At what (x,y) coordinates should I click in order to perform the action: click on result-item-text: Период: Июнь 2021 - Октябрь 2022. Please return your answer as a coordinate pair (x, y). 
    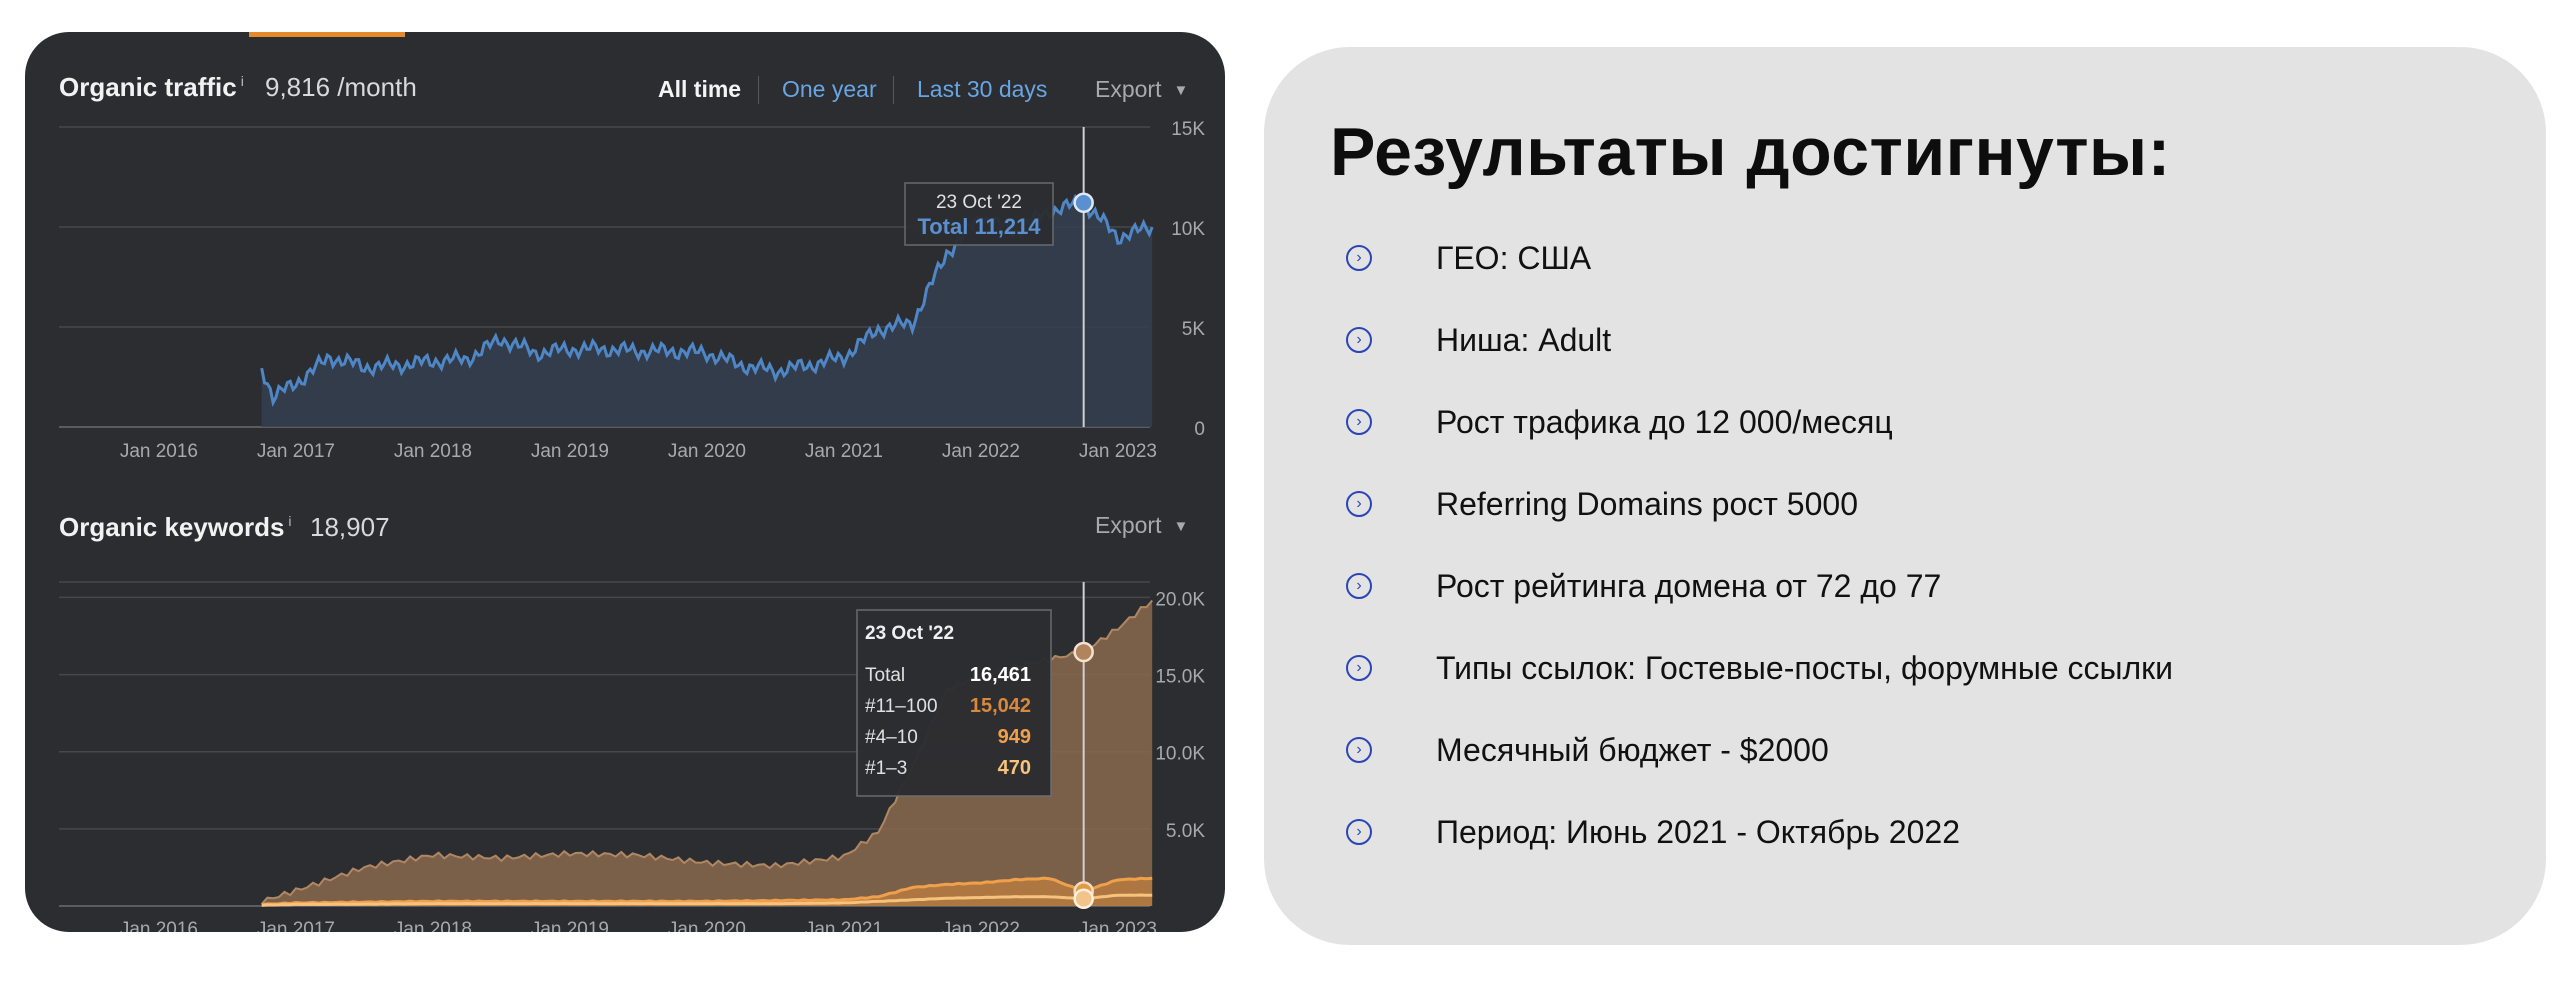
    Looking at the image, I should click on (1698, 831).